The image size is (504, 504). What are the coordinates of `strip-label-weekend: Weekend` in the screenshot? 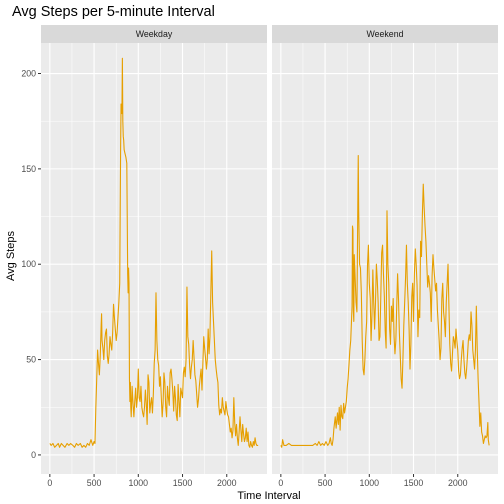 It's located at (384, 34).